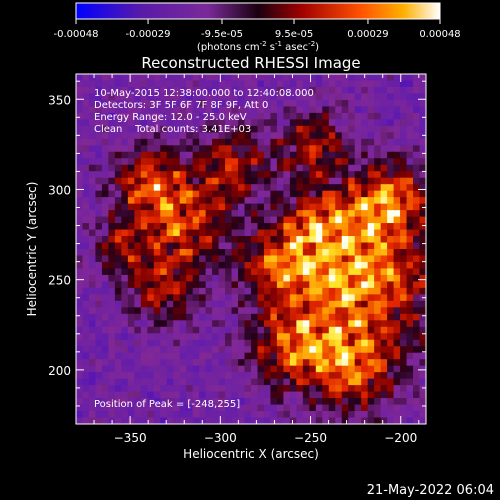 The image size is (500, 500). What do you see at coordinates (251, 454) in the screenshot?
I see `x-axis-label: Heliocentric X (arcsec)` at bounding box center [251, 454].